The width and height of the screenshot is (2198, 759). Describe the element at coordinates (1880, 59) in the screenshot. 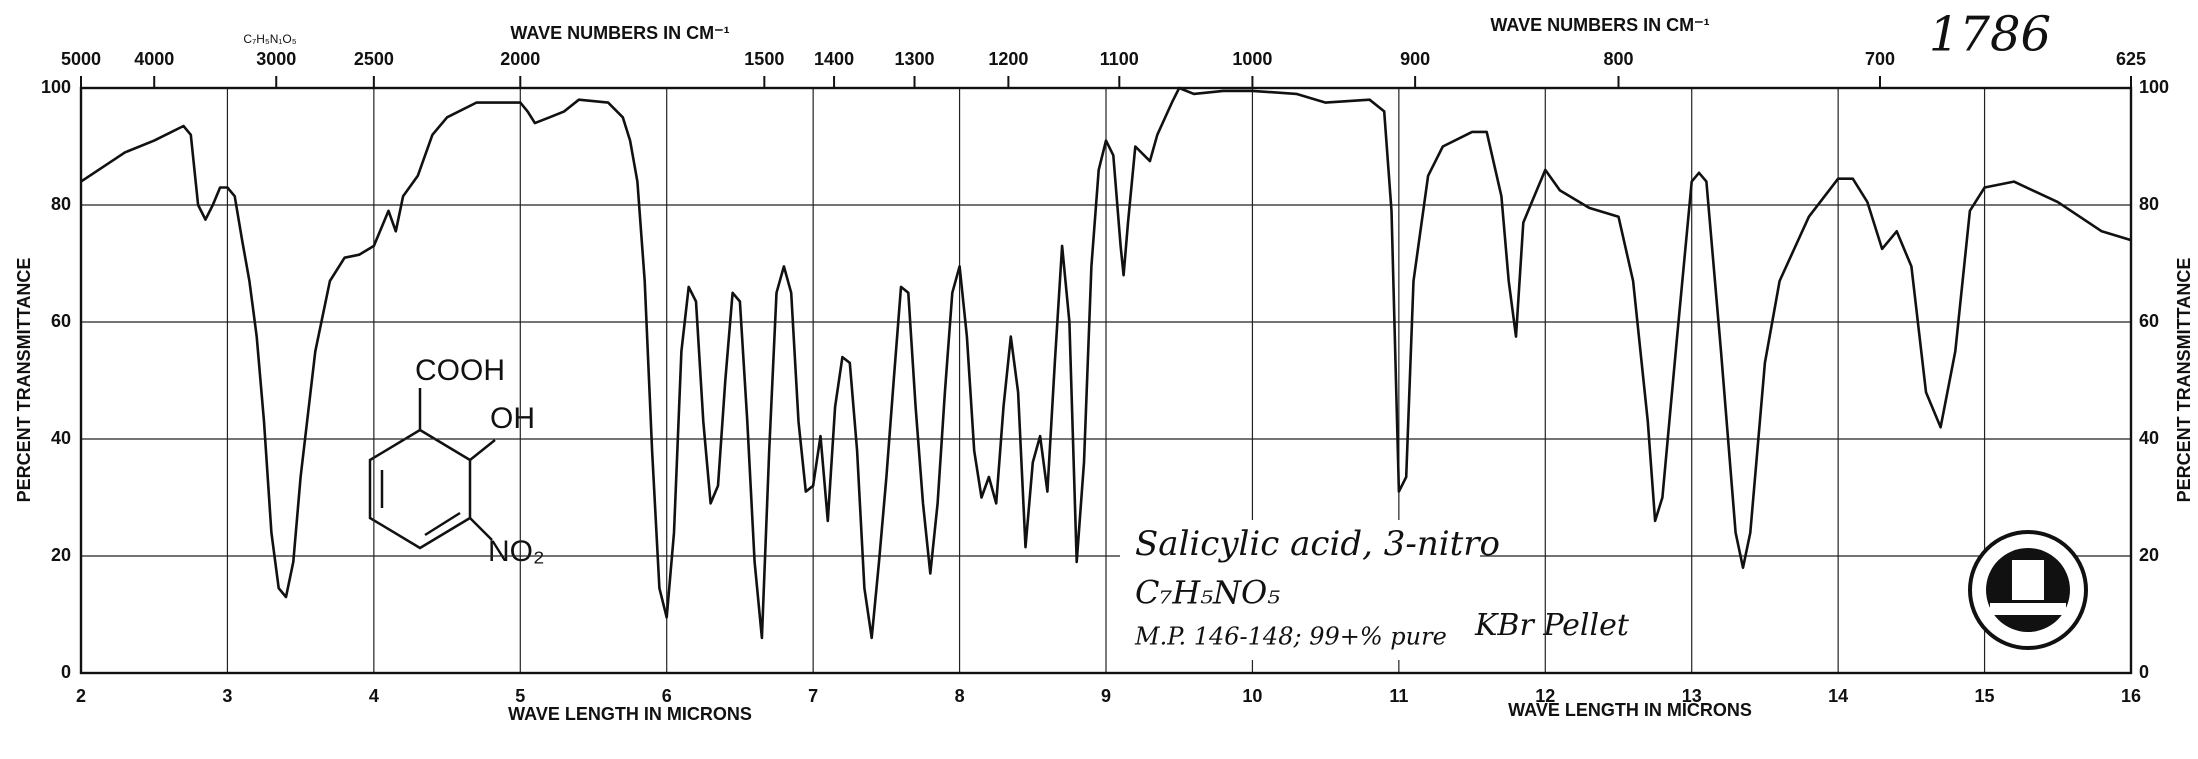

I see `top-tick-label: 700` at that location.